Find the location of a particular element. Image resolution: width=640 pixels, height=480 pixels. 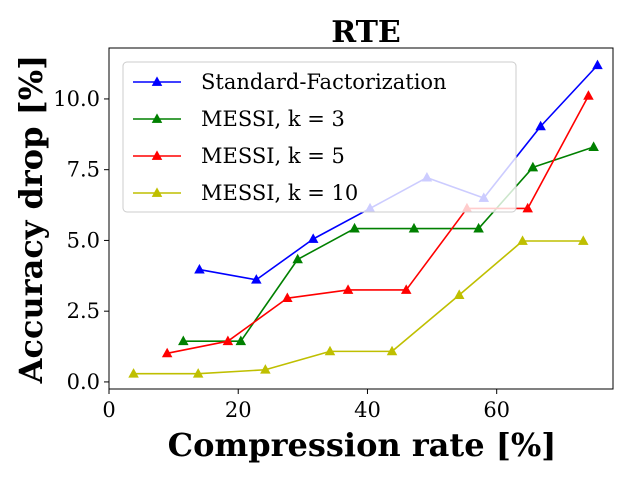

legend-entry: MESSI, k = 10 is located at coordinates (245, 193).